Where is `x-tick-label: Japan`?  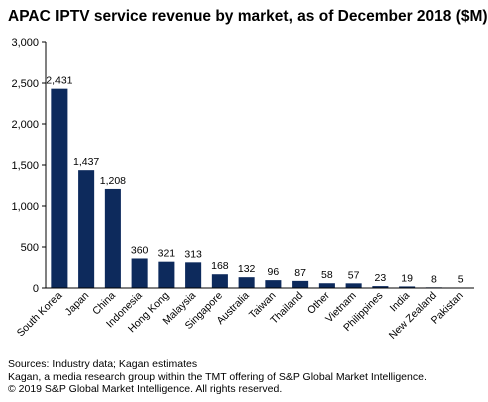
x-tick-label: Japan is located at coordinates (77, 304).